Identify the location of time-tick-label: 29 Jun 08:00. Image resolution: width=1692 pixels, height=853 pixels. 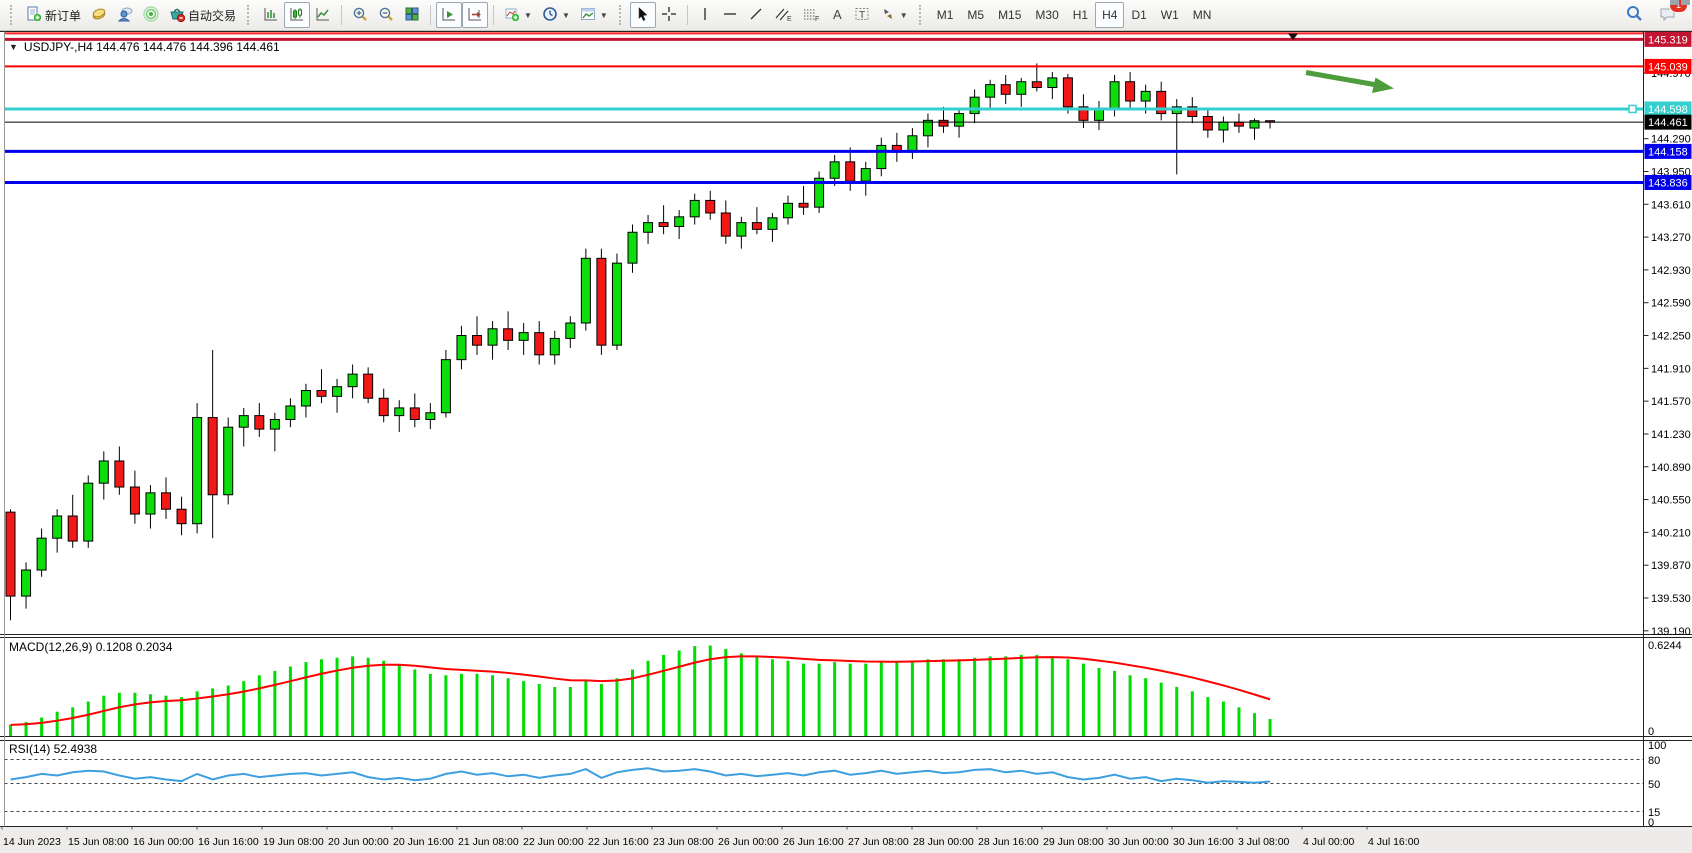
(1073, 842).